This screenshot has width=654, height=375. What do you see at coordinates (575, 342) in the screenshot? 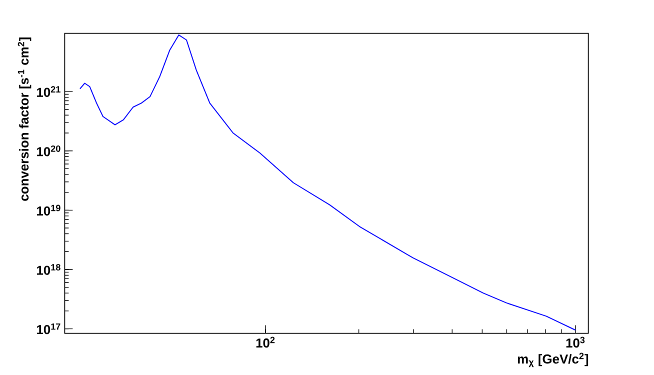
I see `x-tick-label: 10$^{3}$` at bounding box center [575, 342].